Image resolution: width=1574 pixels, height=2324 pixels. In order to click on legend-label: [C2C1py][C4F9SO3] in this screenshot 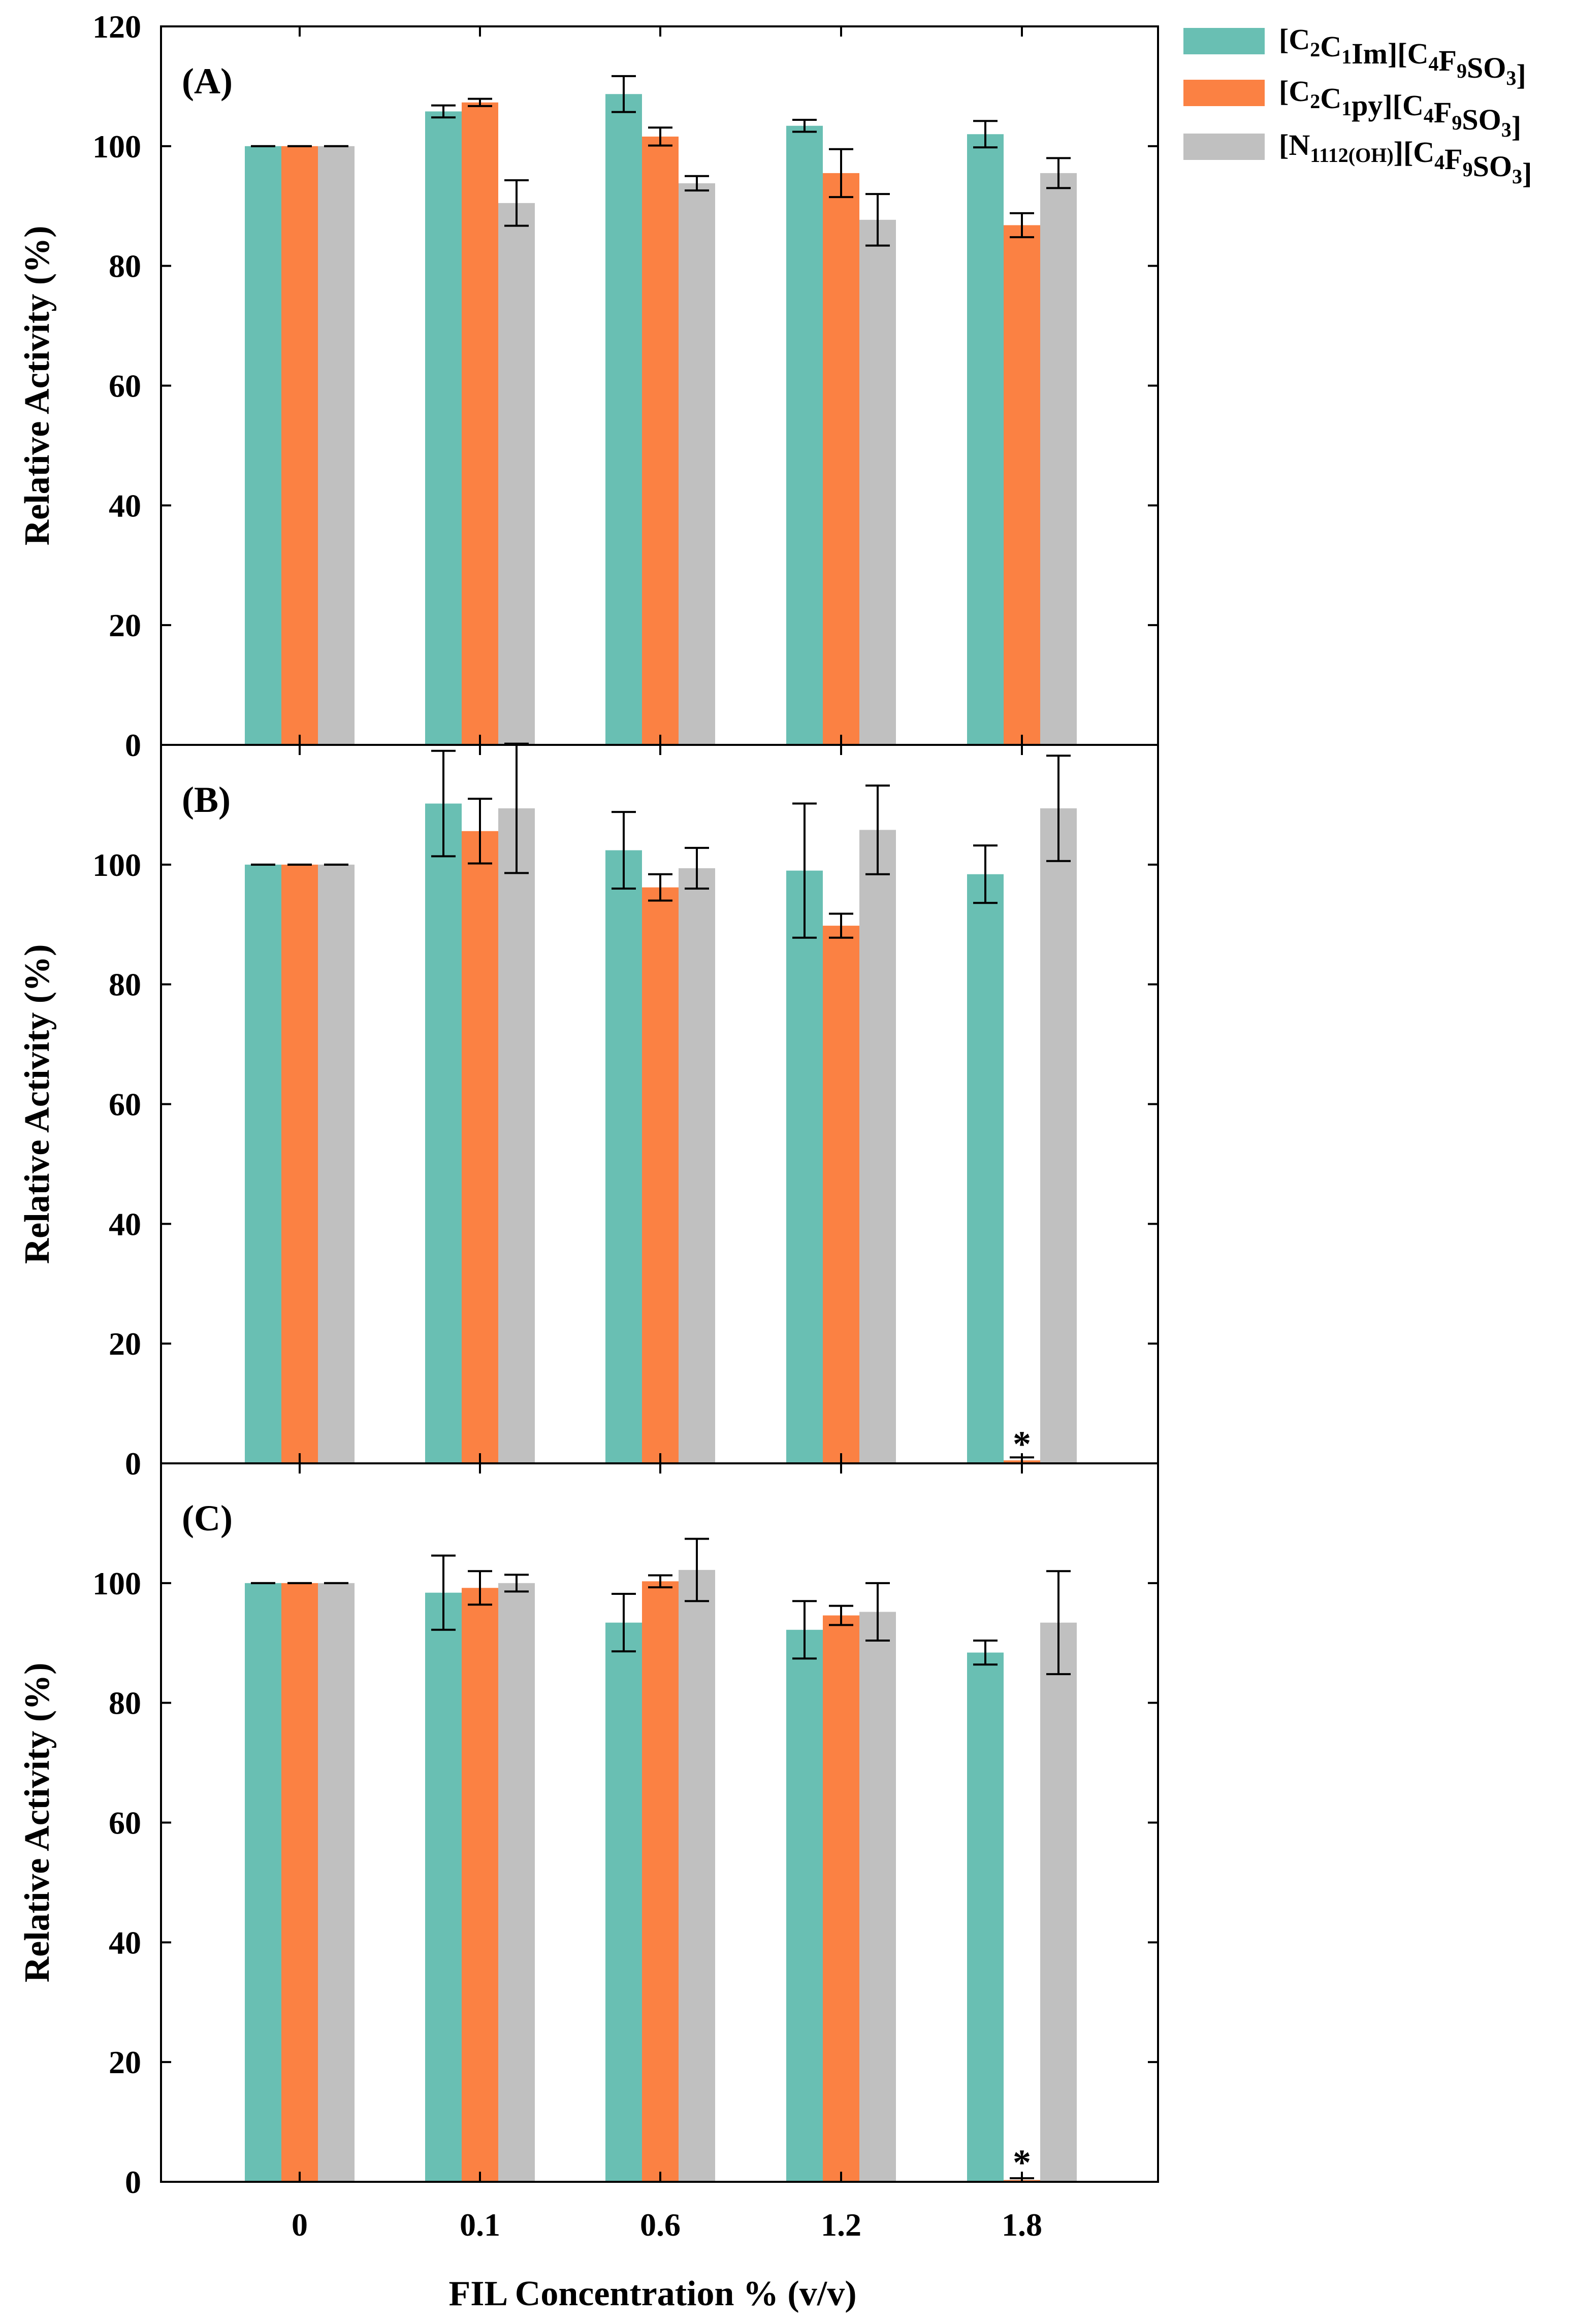, I will do `click(1400, 109)`.